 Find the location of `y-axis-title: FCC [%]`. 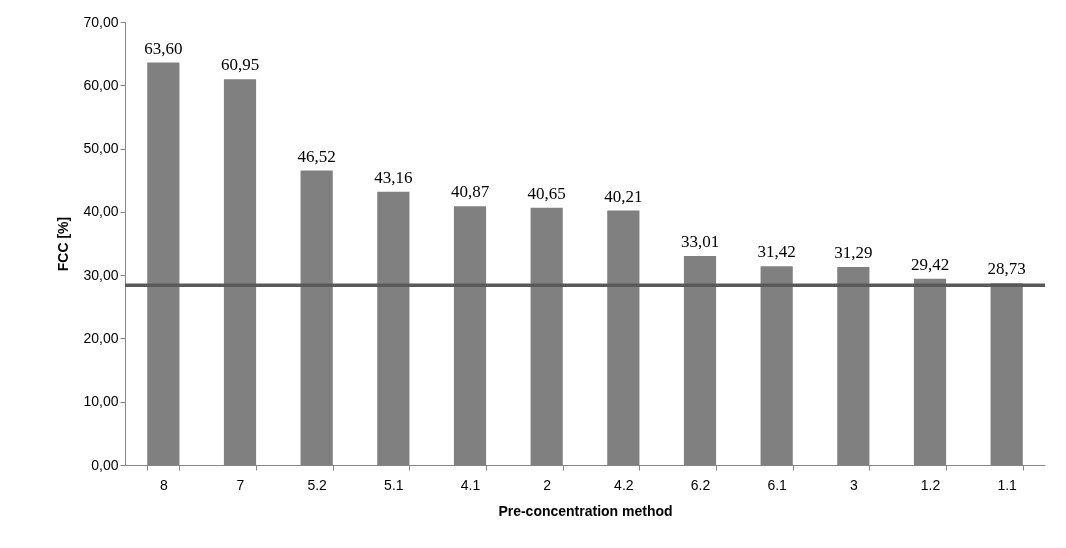

y-axis-title: FCC [%] is located at coordinates (63, 244).